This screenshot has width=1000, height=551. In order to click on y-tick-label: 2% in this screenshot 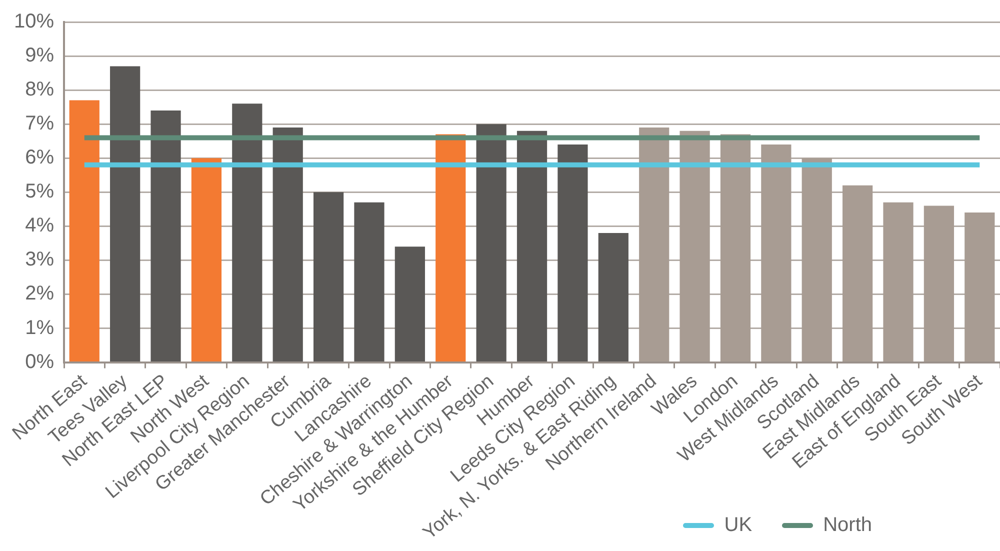, I will do `click(39, 293)`.